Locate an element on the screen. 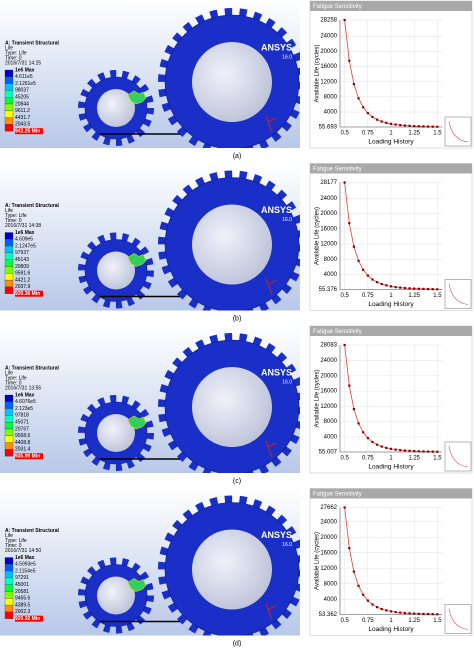  sim-info: Type: Life is located at coordinates (16, 541).